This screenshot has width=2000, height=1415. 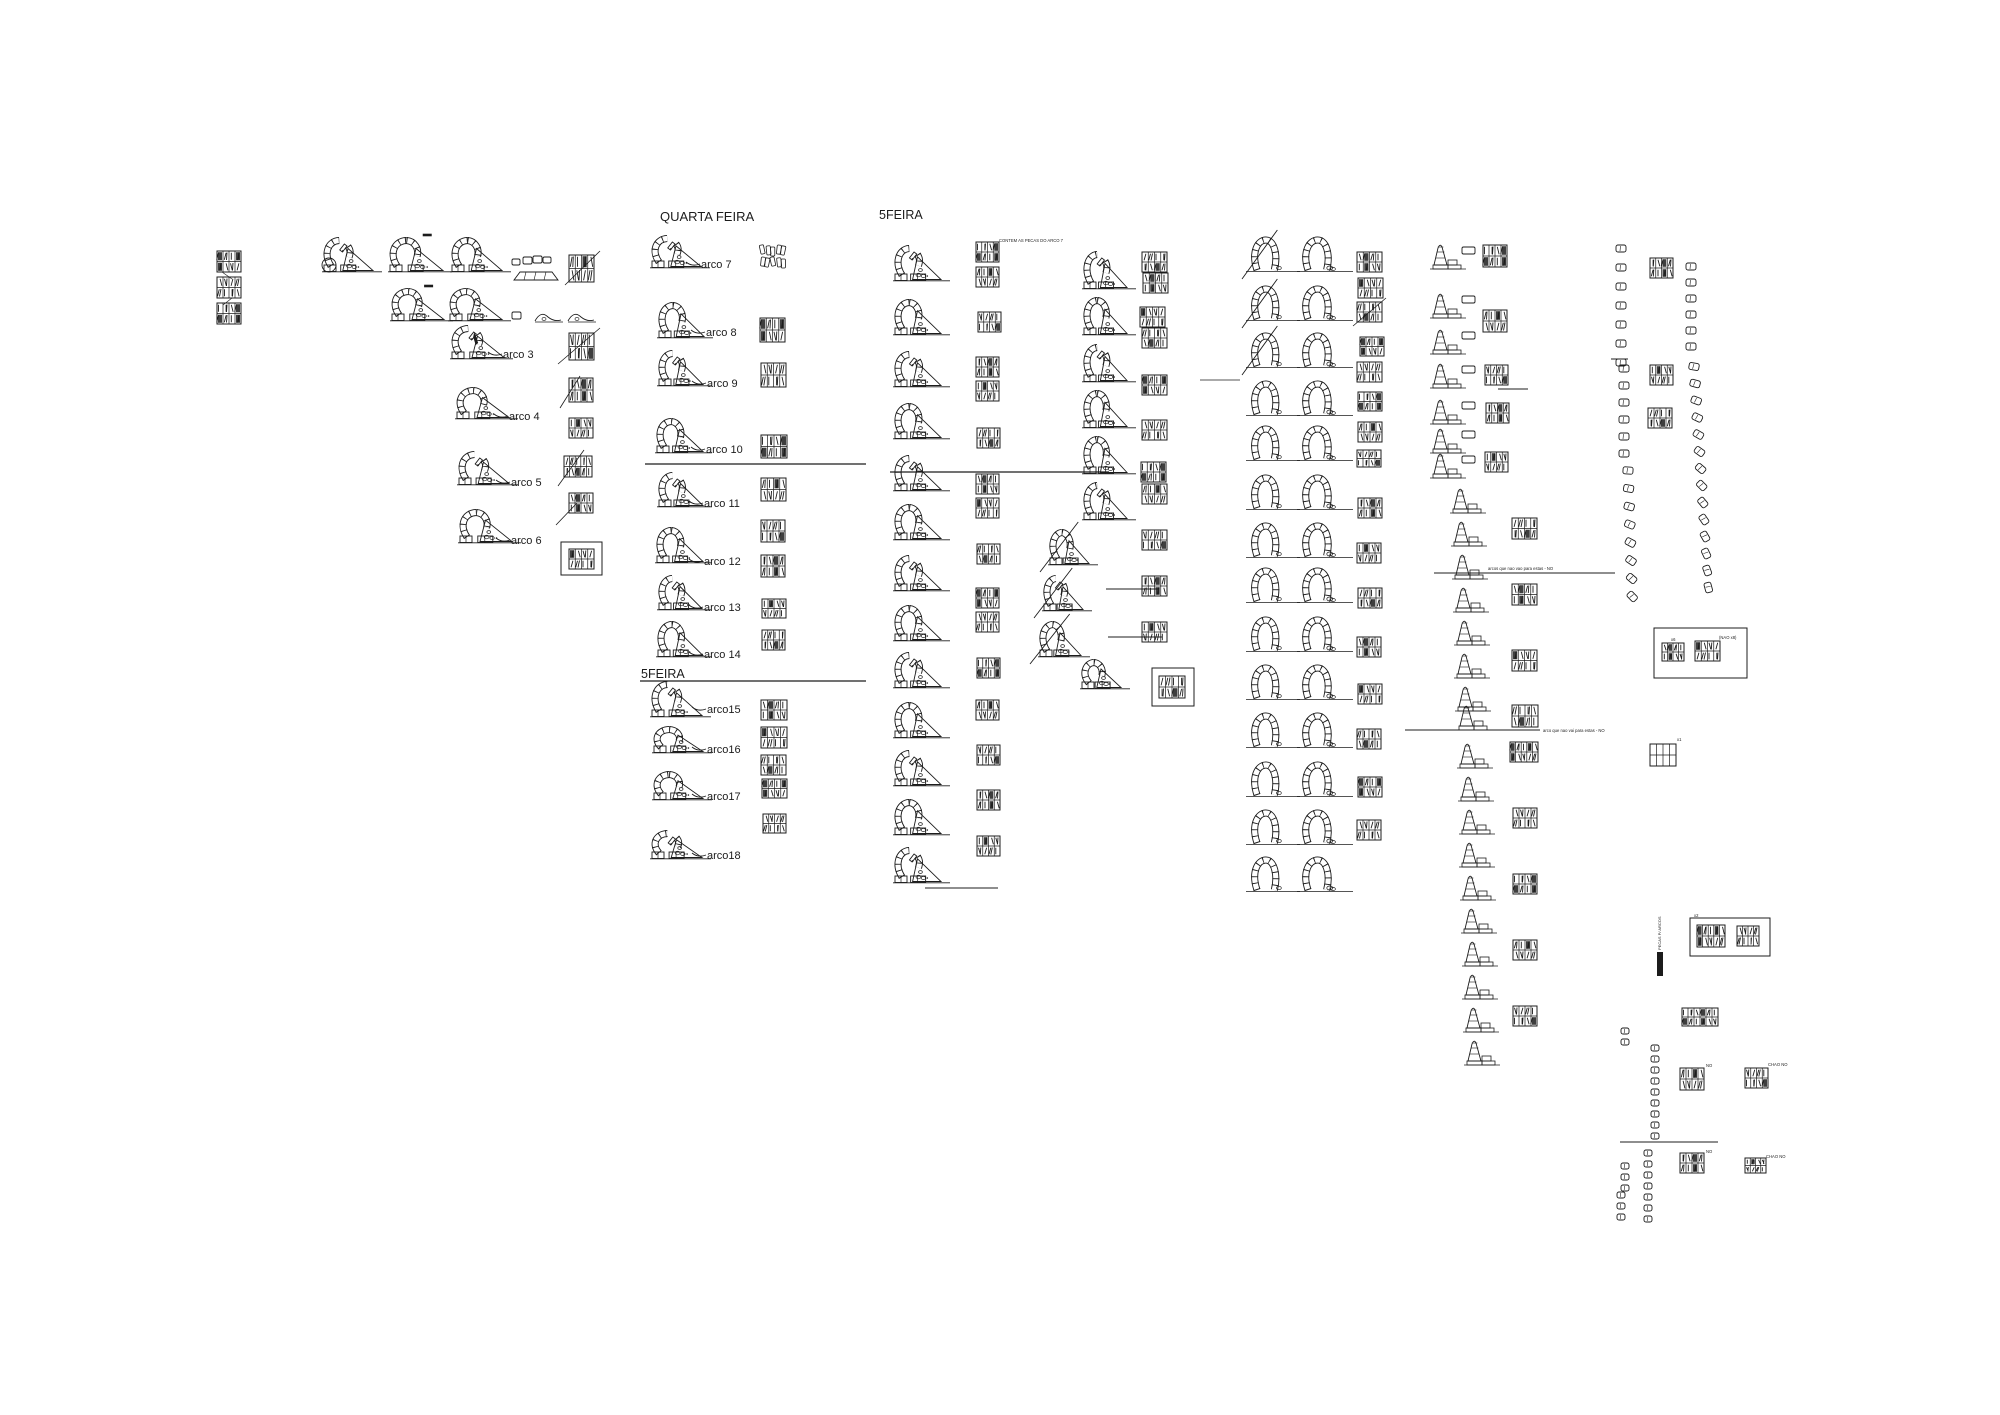 What do you see at coordinates (1730, 937) in the screenshot?
I see `outline-box` at bounding box center [1730, 937].